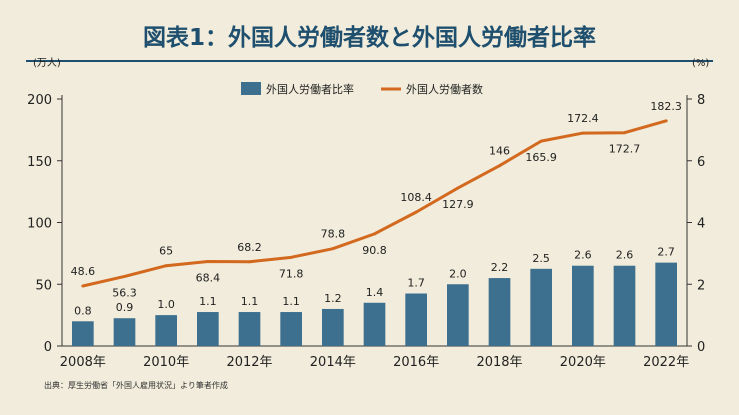  Describe the element at coordinates (166, 362) in the screenshot. I see `x-tick-label: 2010年` at that location.